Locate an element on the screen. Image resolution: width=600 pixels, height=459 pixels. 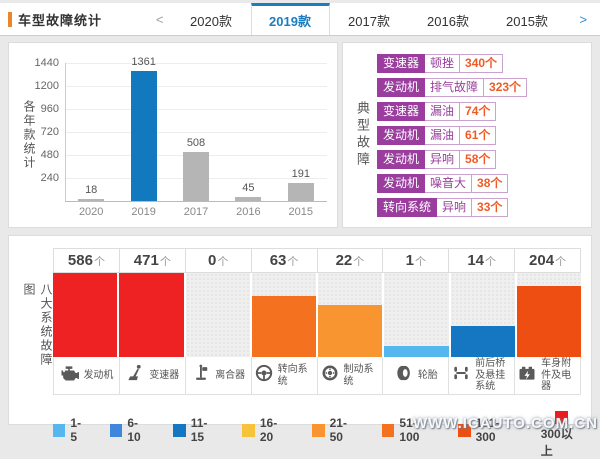
fault-item: 发动机 异响 58个 is located at coordinates (437, 159).